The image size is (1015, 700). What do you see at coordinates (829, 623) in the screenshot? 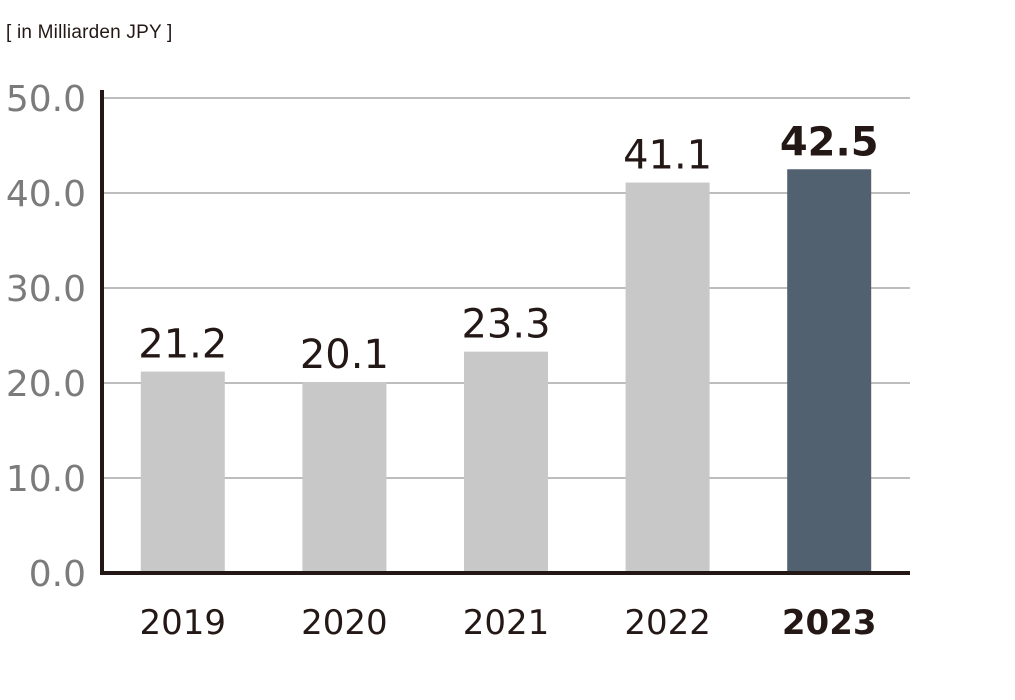
I see `x-tick-label-2023: 2023` at bounding box center [829, 623].